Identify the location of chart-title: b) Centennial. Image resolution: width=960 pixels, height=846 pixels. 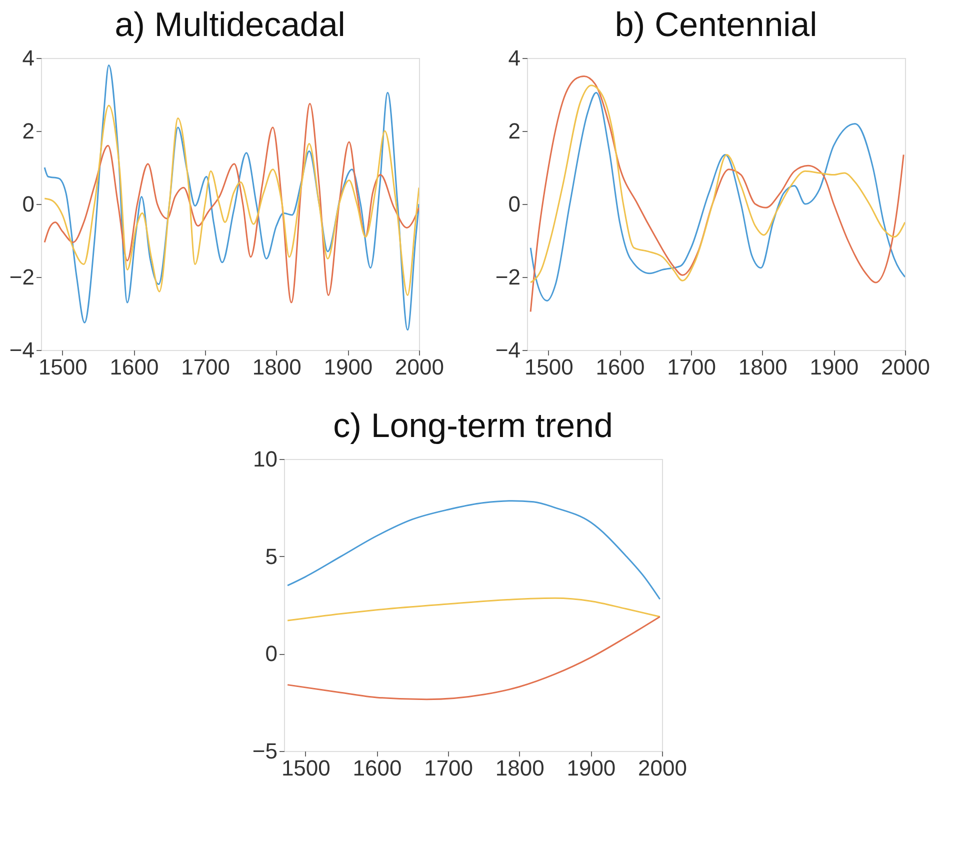
(716, 25).